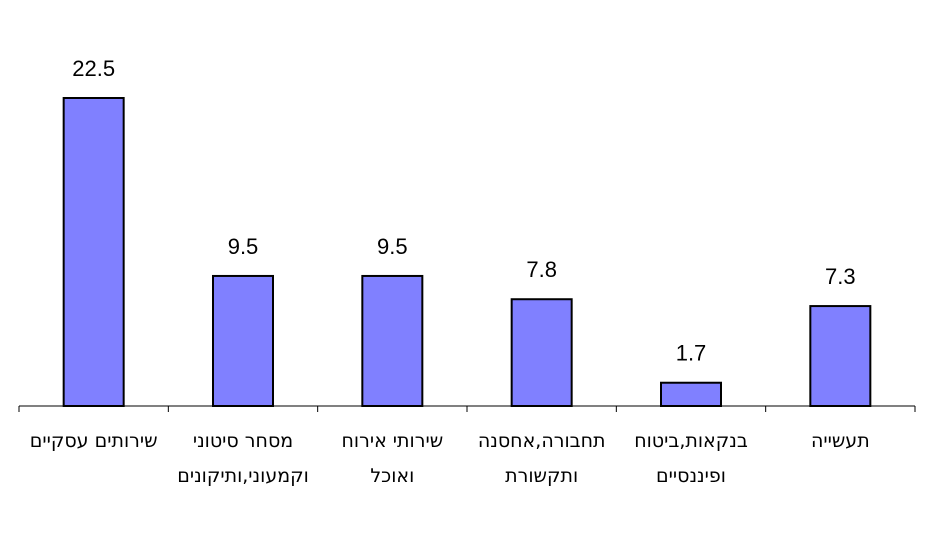 This screenshot has height=549, width=937. I want to click on category-label: שירותים עסקיים, so click(94, 441).